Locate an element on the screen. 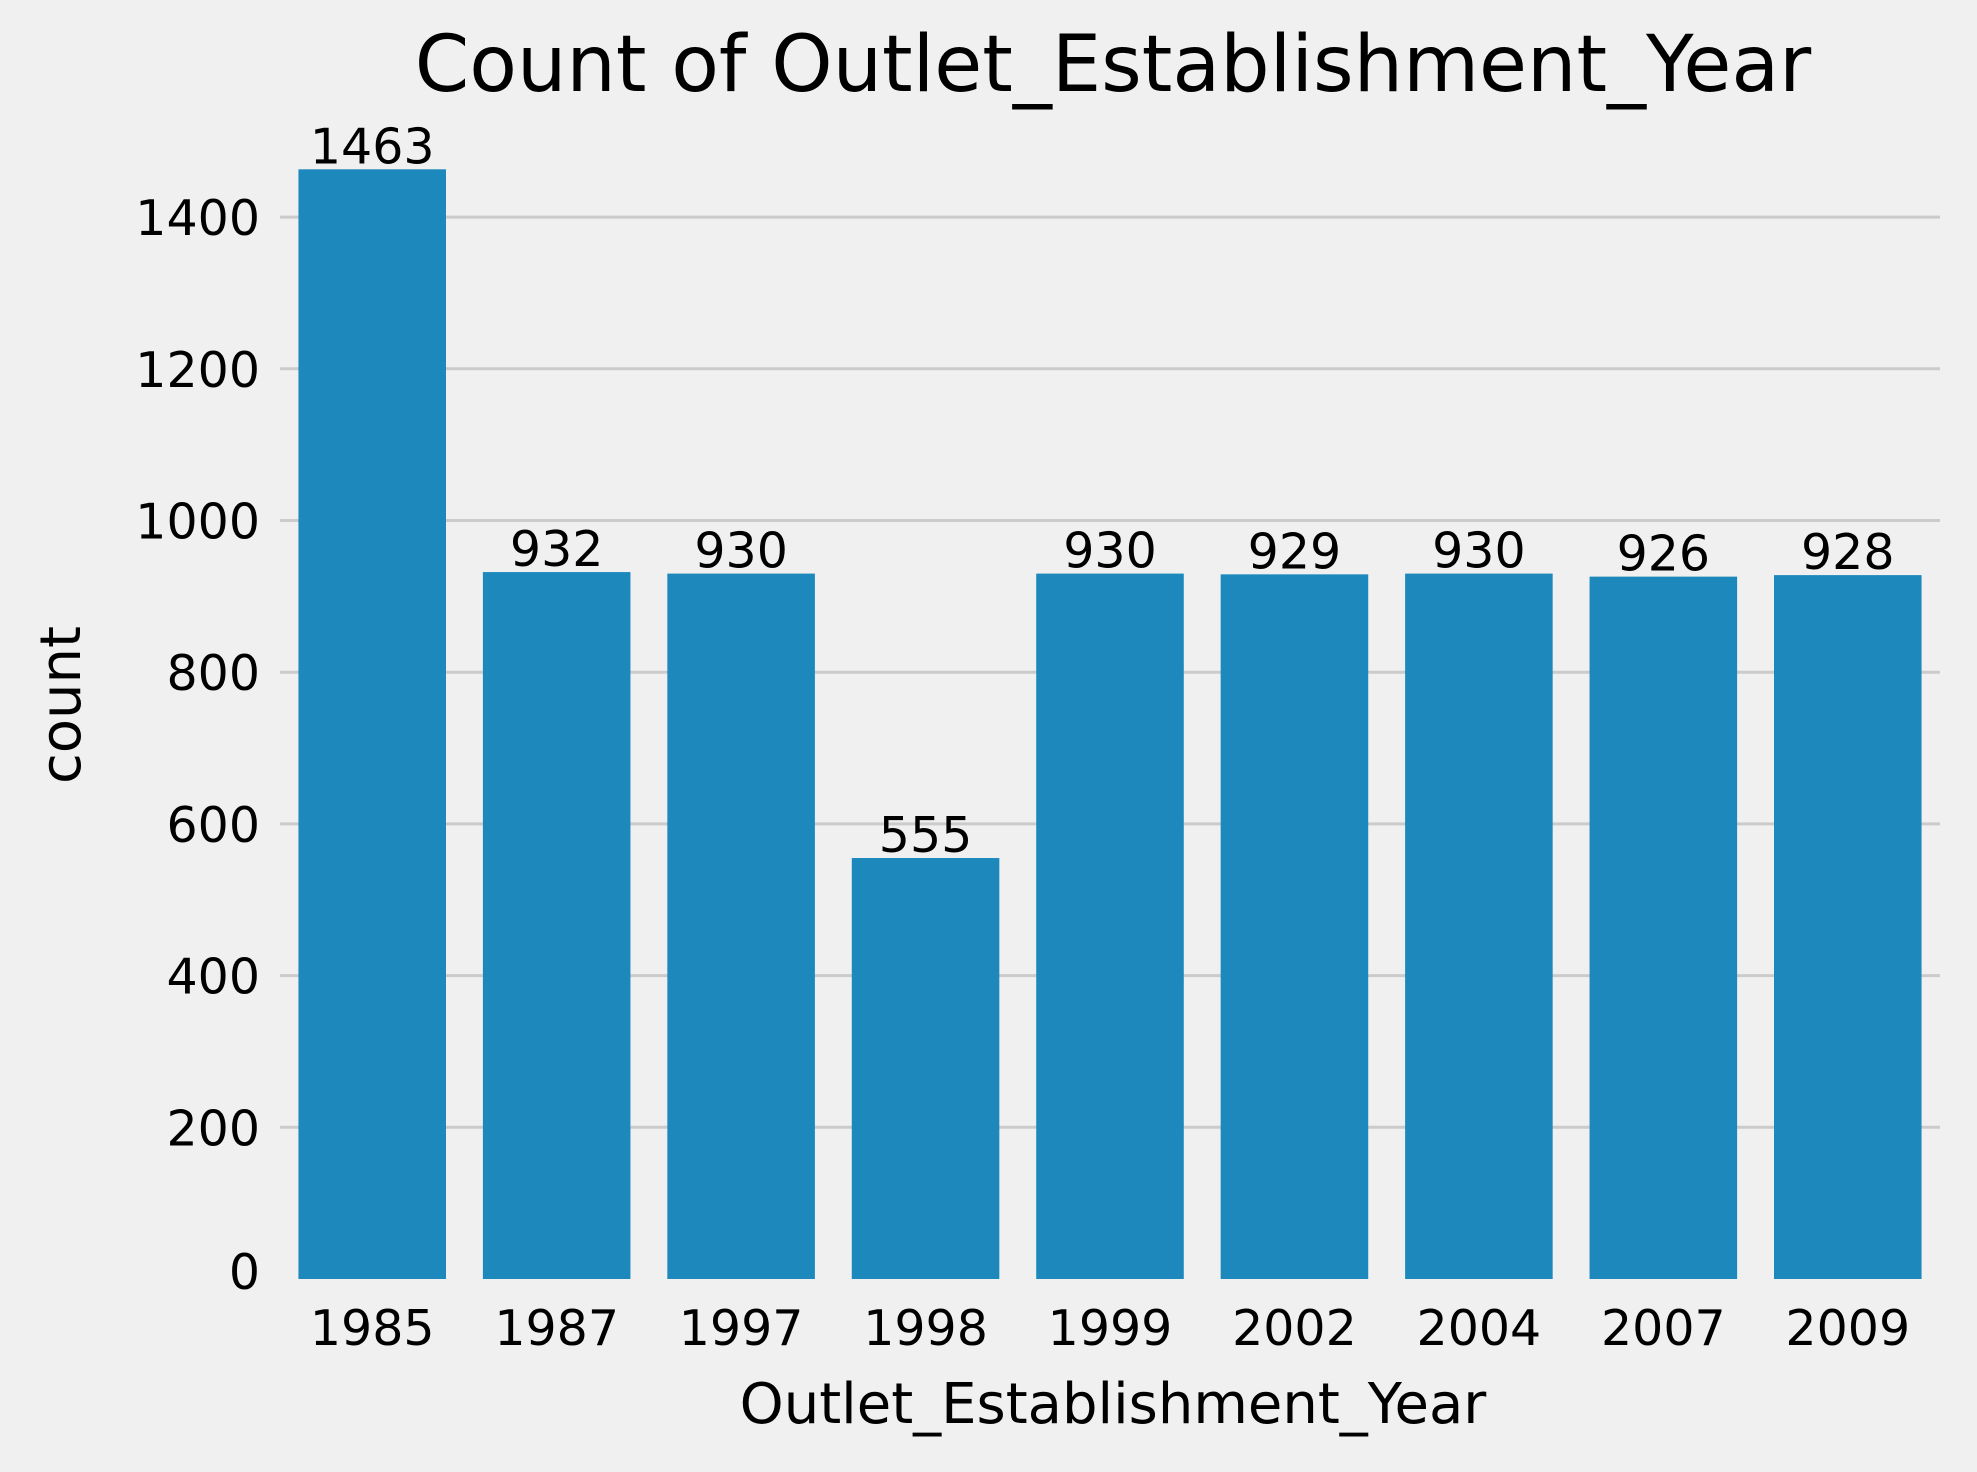  x-tick-label: 1987 is located at coordinates (556, 1328).